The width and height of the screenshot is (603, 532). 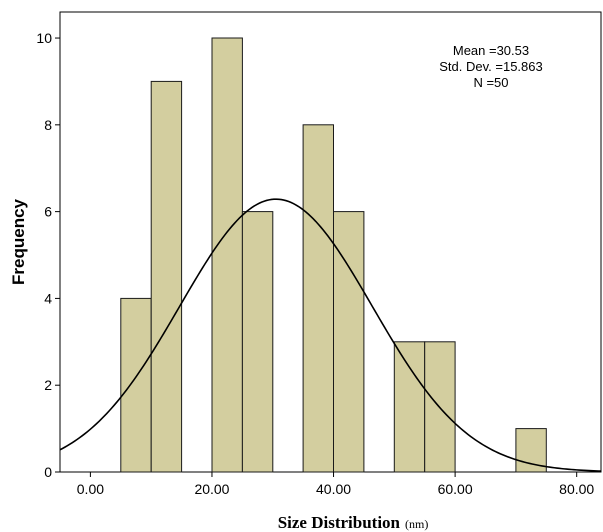 What do you see at coordinates (490, 66) in the screenshot?
I see `stats-std-dev: Std. Dev. =15.863` at bounding box center [490, 66].